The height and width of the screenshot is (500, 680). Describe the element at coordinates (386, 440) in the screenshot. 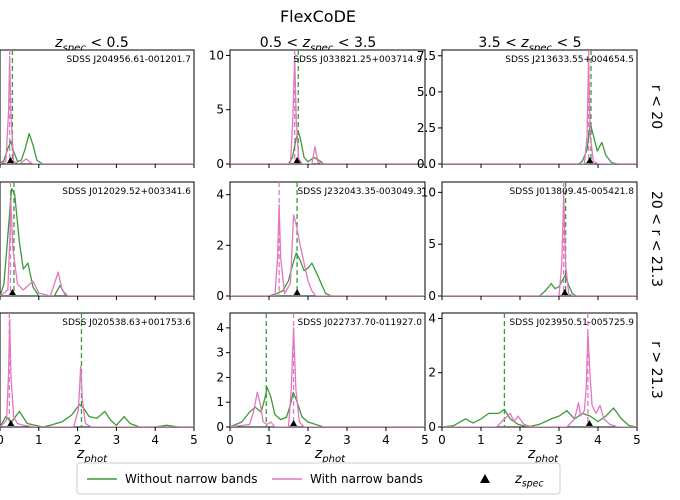

I see `x-tick-label: 4` at that location.